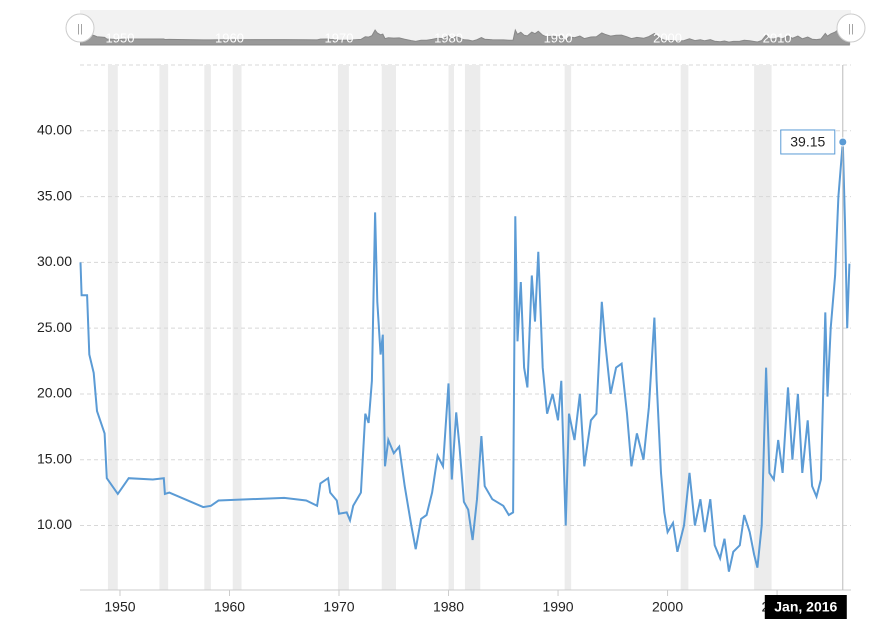  What do you see at coordinates (843, 142) in the screenshot?
I see `tooltip-marker` at bounding box center [843, 142].